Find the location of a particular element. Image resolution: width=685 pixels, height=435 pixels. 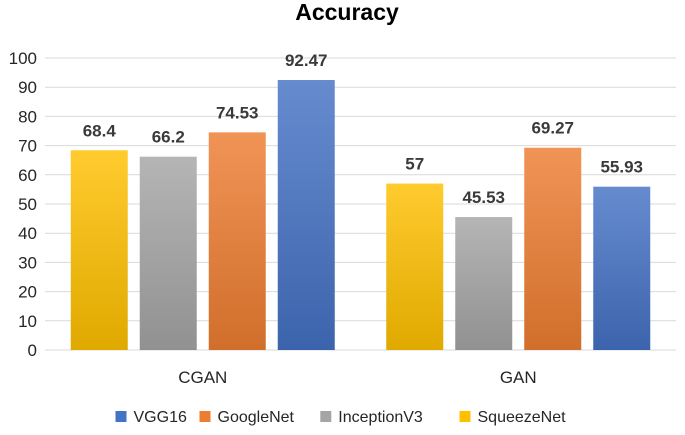

legend-item-googlenet: GoogleNet is located at coordinates (247, 417).